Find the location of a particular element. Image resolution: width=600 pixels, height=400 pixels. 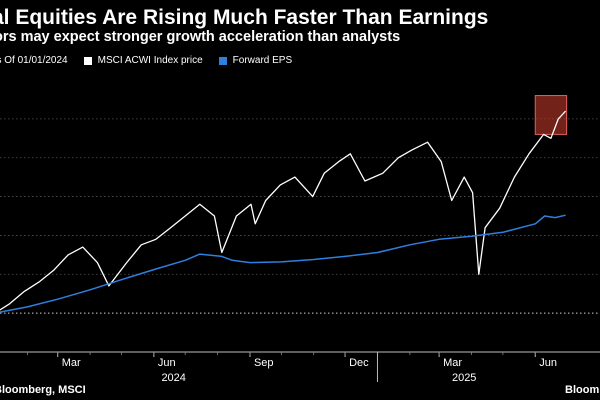

source-note: Bloomberg, MSCI is located at coordinates (43, 390).